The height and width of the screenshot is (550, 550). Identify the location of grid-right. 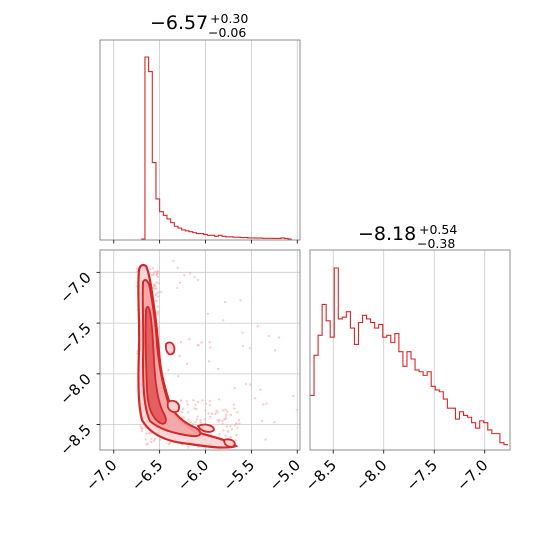
(409, 350).